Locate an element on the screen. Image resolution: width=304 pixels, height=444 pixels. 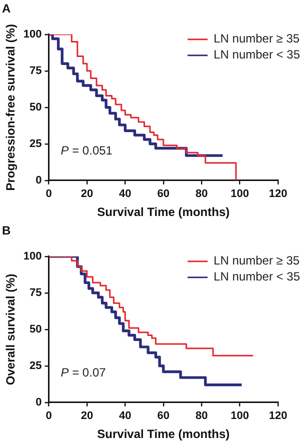
y-axis-title: Overall survival (%) is located at coordinates (11, 330).